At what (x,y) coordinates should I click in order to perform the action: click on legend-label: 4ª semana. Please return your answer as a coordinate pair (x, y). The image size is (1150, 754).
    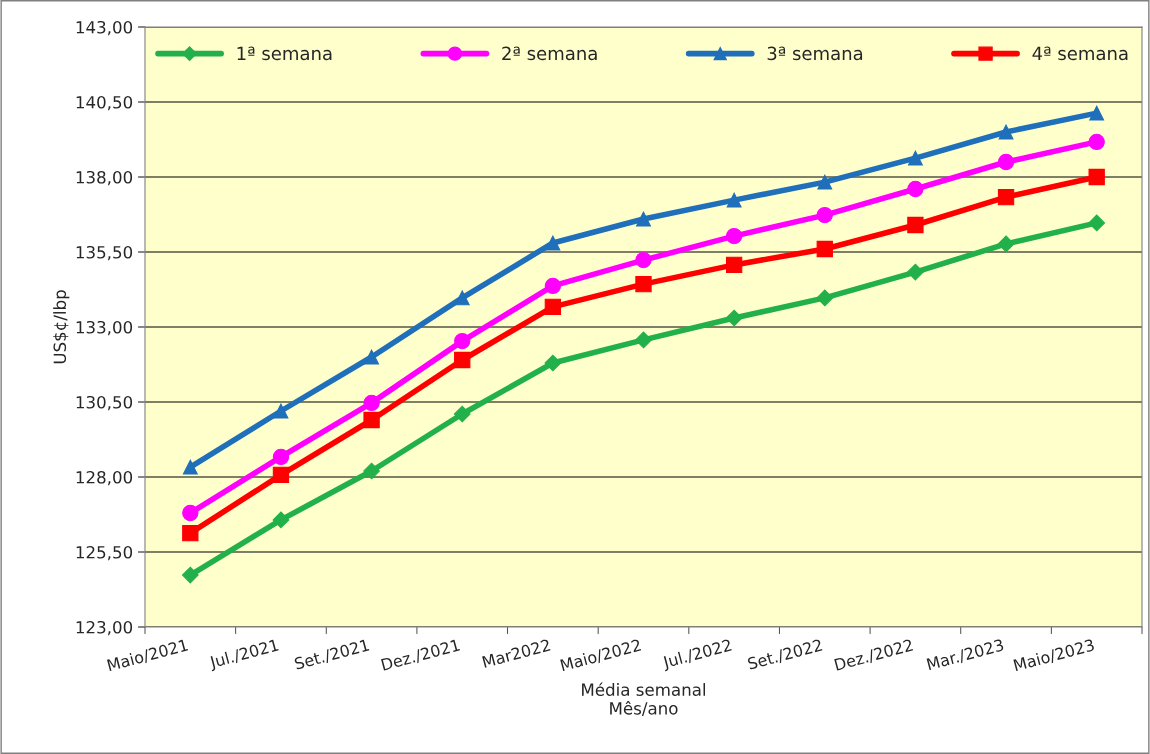
    Looking at the image, I should click on (1080, 53).